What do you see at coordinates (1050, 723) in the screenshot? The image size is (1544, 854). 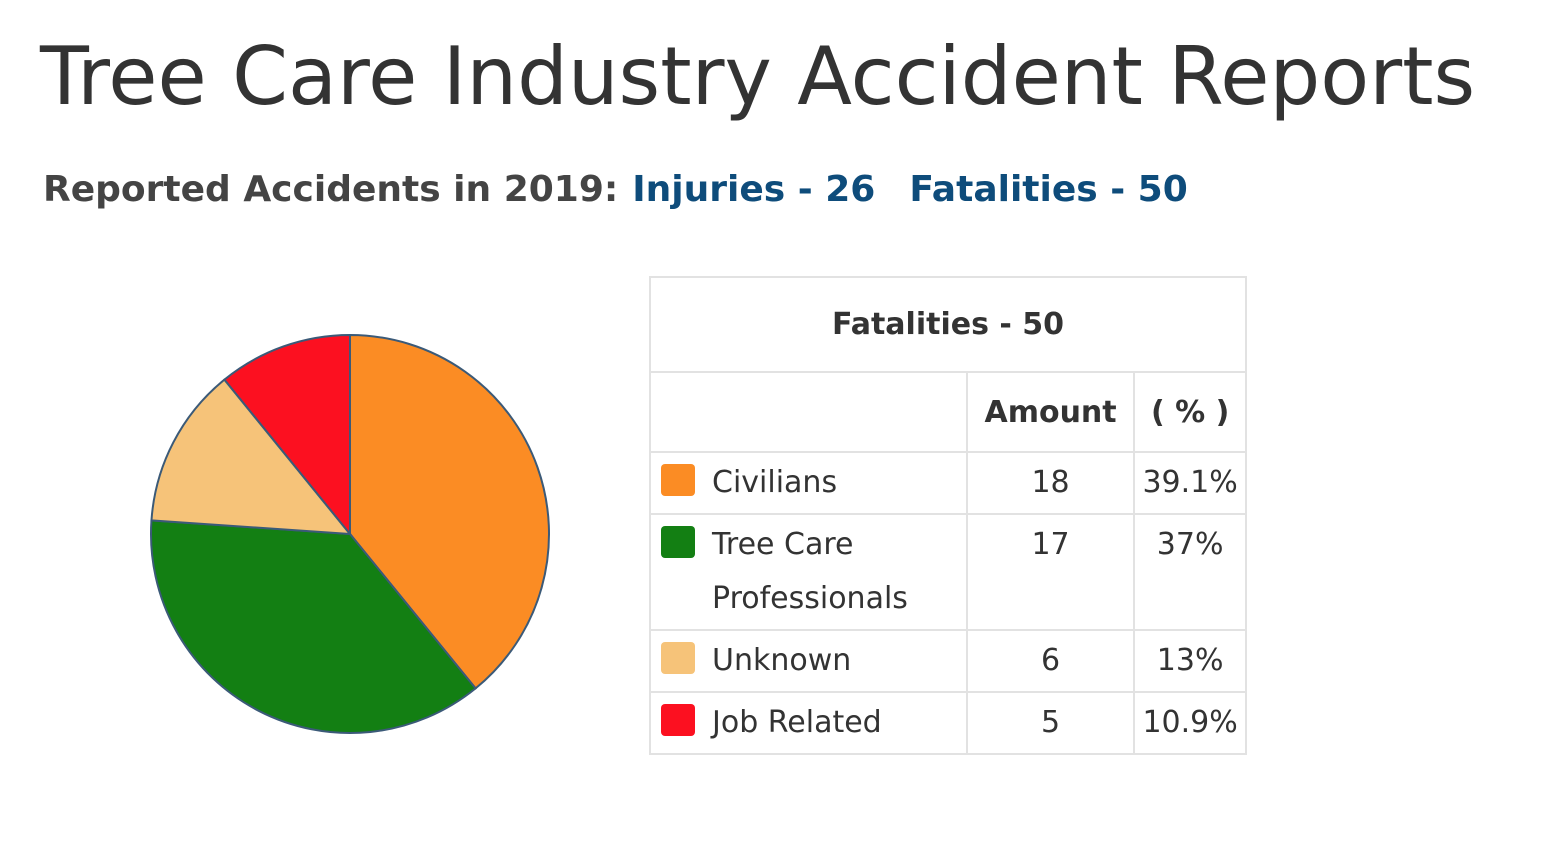 I see `row-amount: 5` at bounding box center [1050, 723].